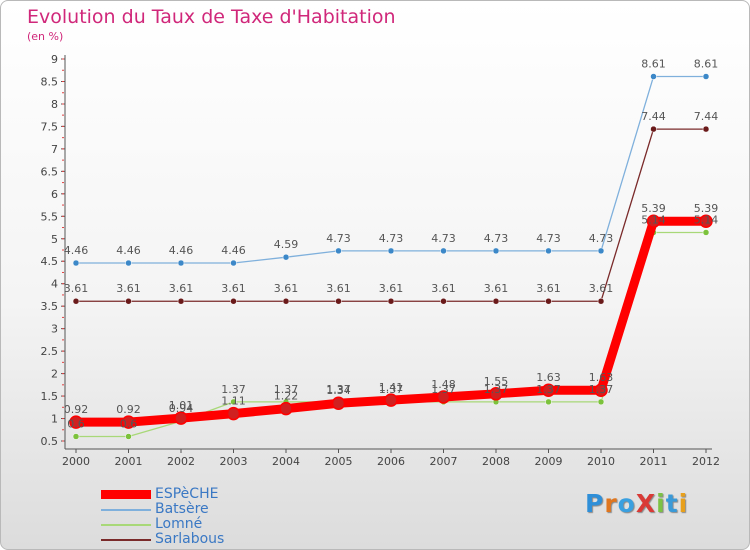  I want to click on y-tick-label: 7.5, so click(50, 126).